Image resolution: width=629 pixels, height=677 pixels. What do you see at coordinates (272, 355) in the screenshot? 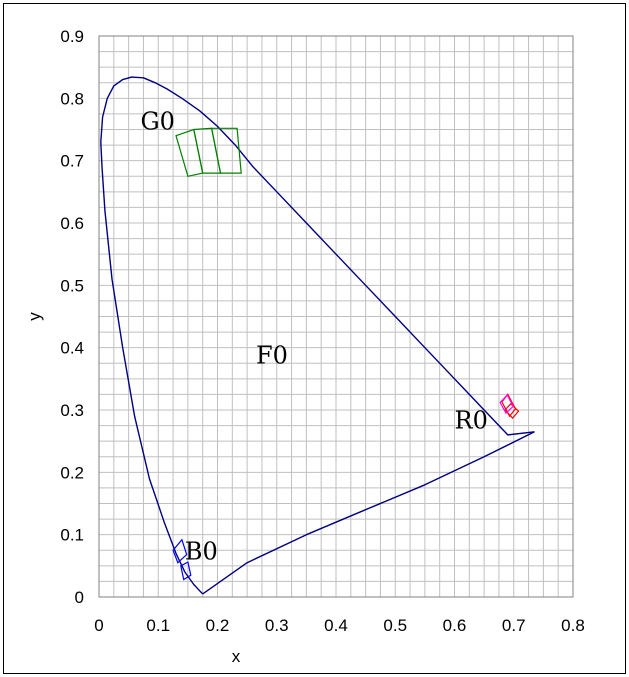
I see `region-label-f0: F0` at bounding box center [272, 355].